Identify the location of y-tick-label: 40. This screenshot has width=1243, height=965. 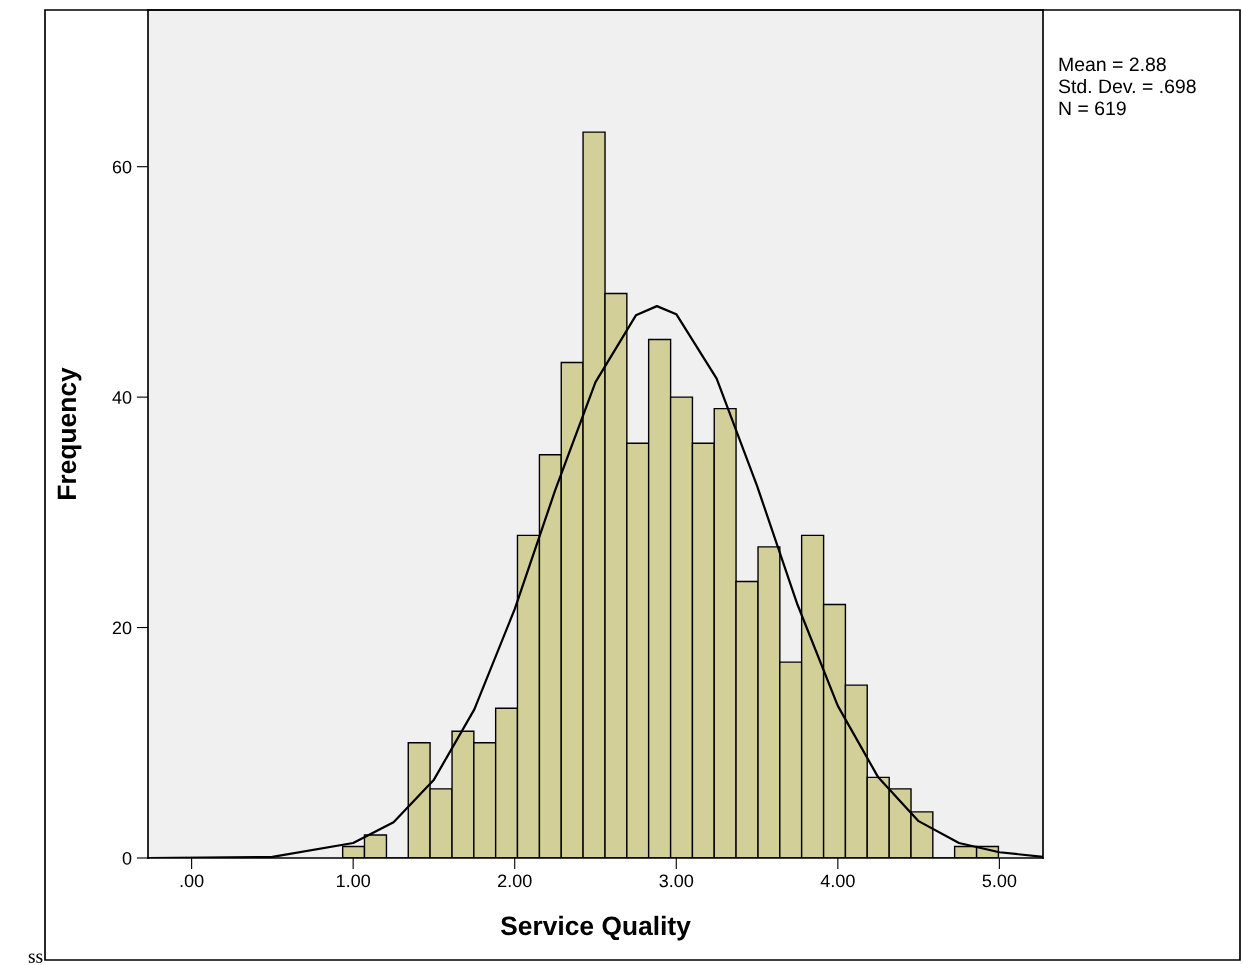
(122, 397).